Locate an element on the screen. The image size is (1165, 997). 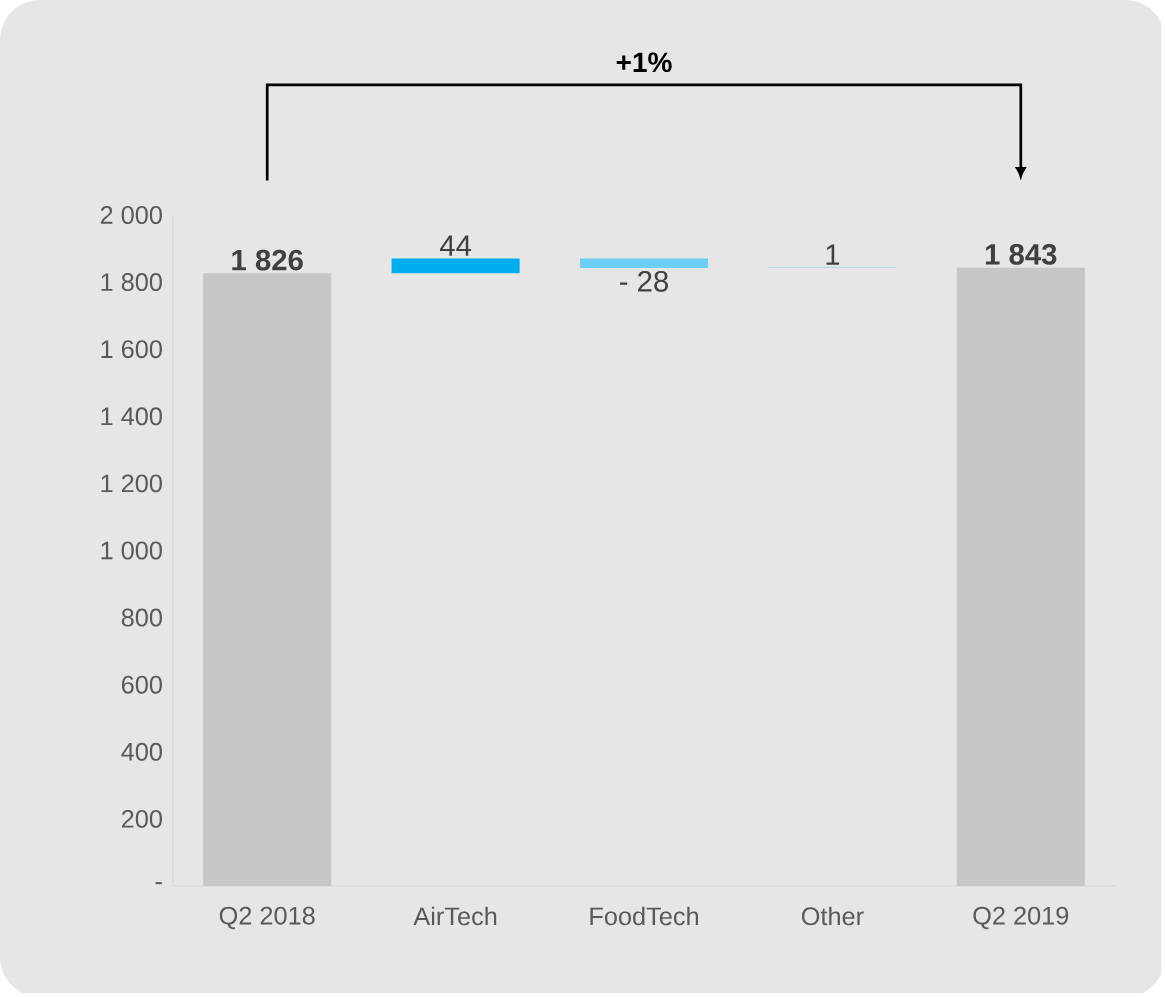
y-tick-label: 1 000 is located at coordinates (131, 550).